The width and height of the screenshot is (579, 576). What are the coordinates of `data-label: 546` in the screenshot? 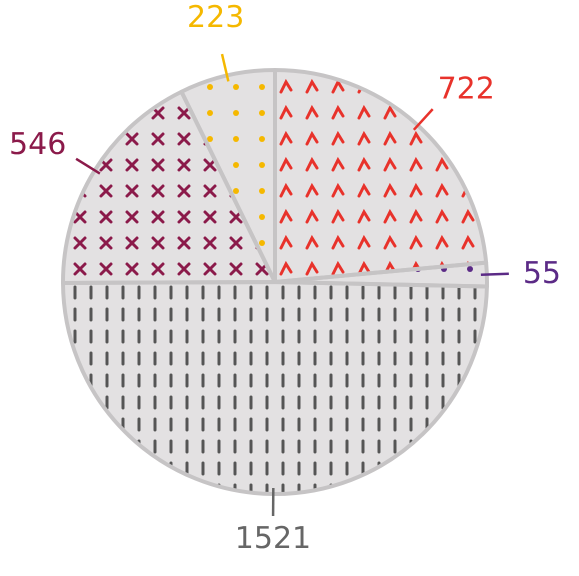 It's located at (37, 144).